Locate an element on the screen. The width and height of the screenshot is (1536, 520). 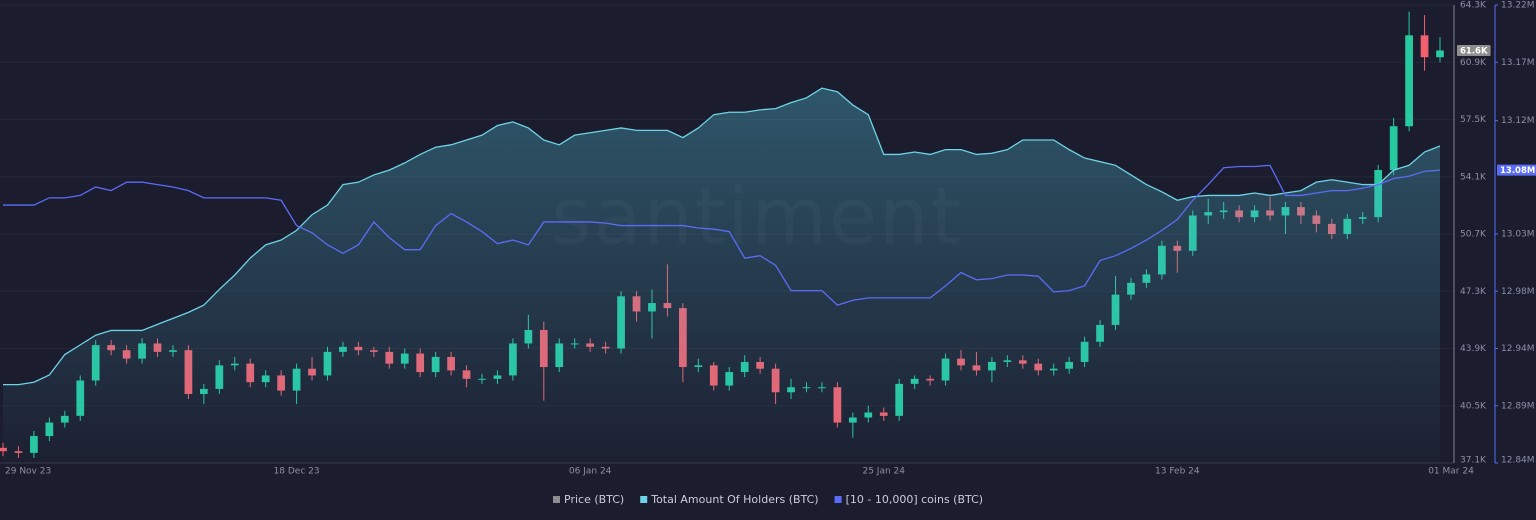
y2-tick-label: 12.89M is located at coordinates (1518, 406).